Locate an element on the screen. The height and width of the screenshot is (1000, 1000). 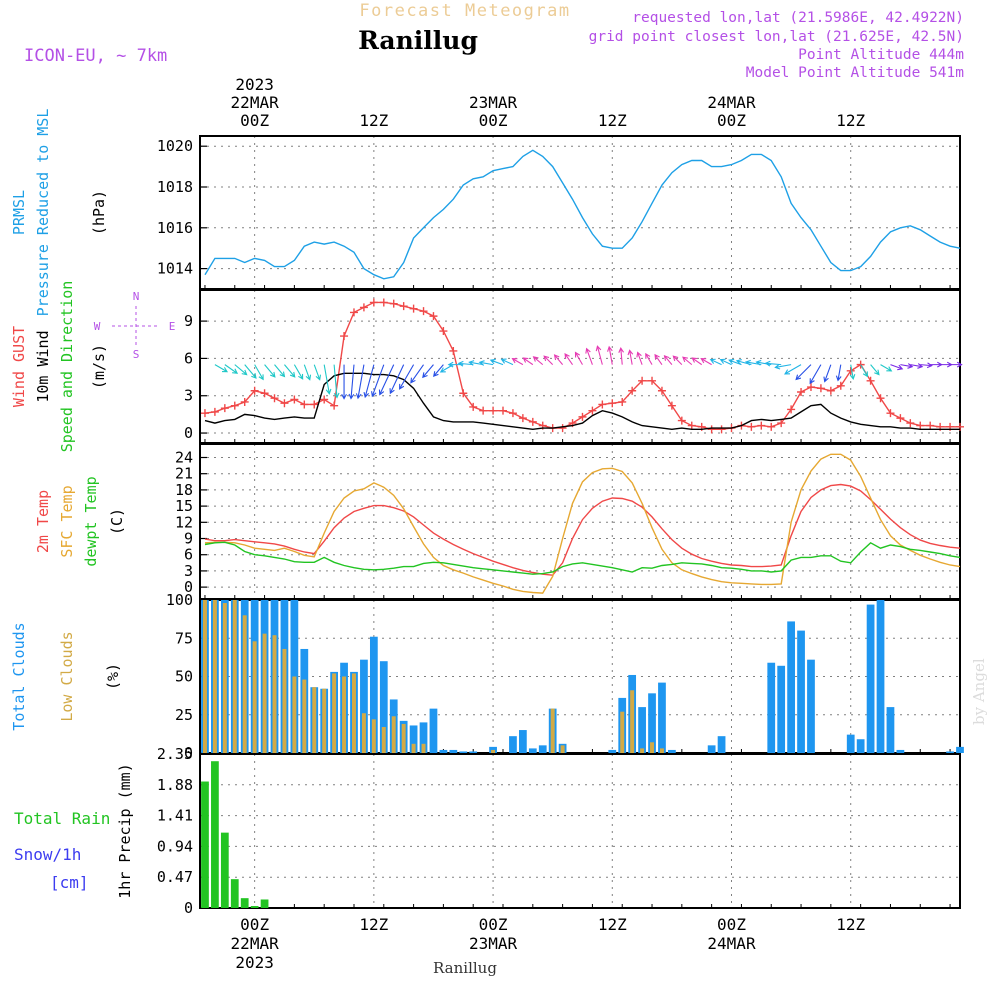
y-tick-label: 1014 is located at coordinates (175, 269).